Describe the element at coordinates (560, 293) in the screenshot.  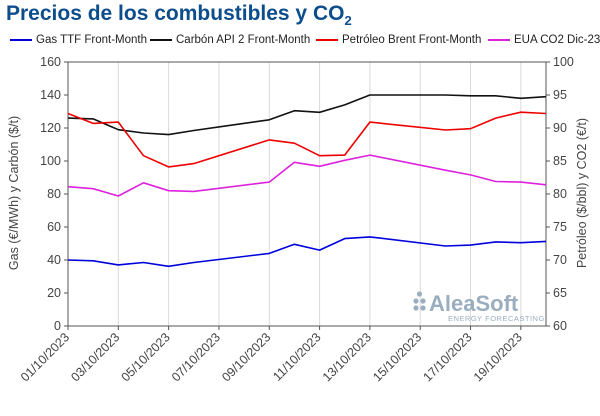
I see `right-tick-label: 65` at that location.